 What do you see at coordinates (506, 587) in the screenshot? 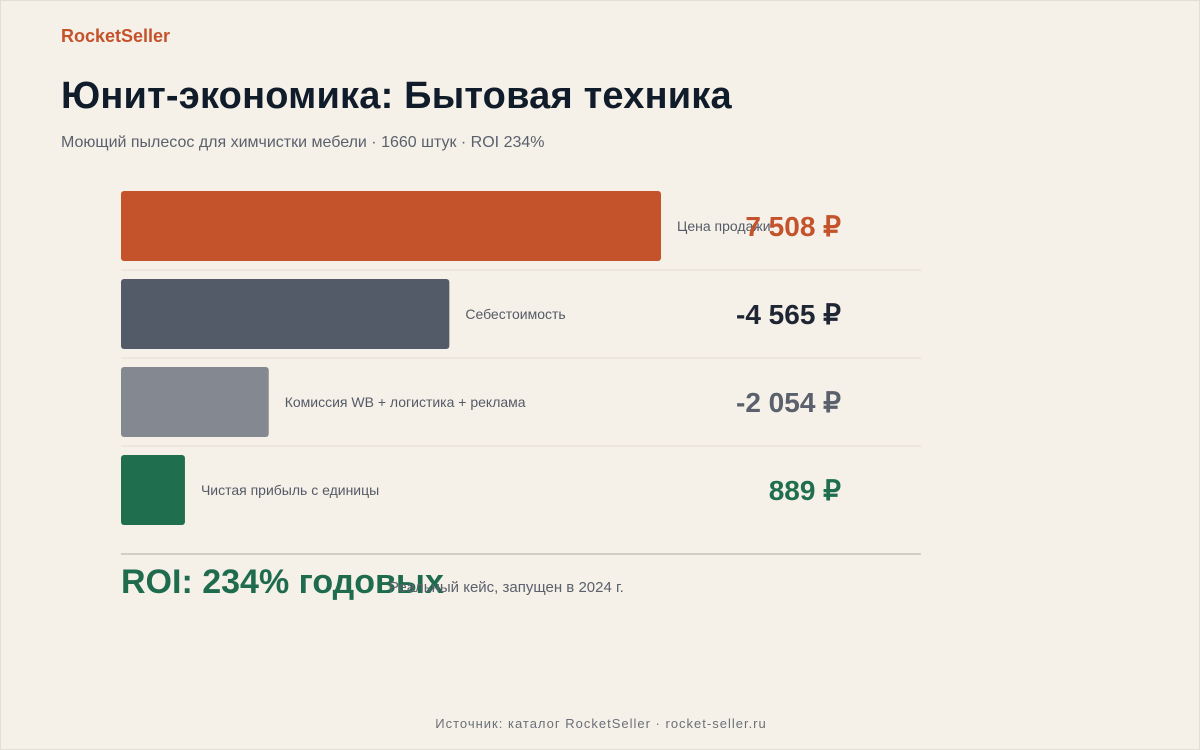
I see `case-note: Реальный кейс, запущен в 2024 г.` at bounding box center [506, 587].